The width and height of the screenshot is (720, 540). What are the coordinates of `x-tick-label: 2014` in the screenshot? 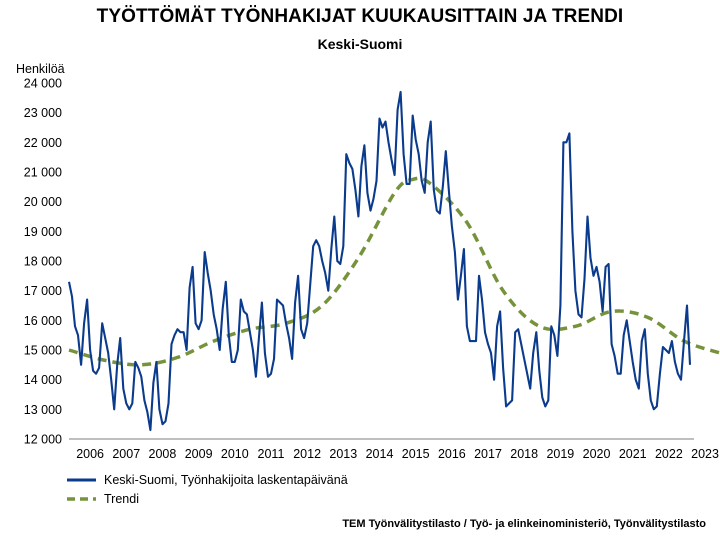 It's located at (380, 454).